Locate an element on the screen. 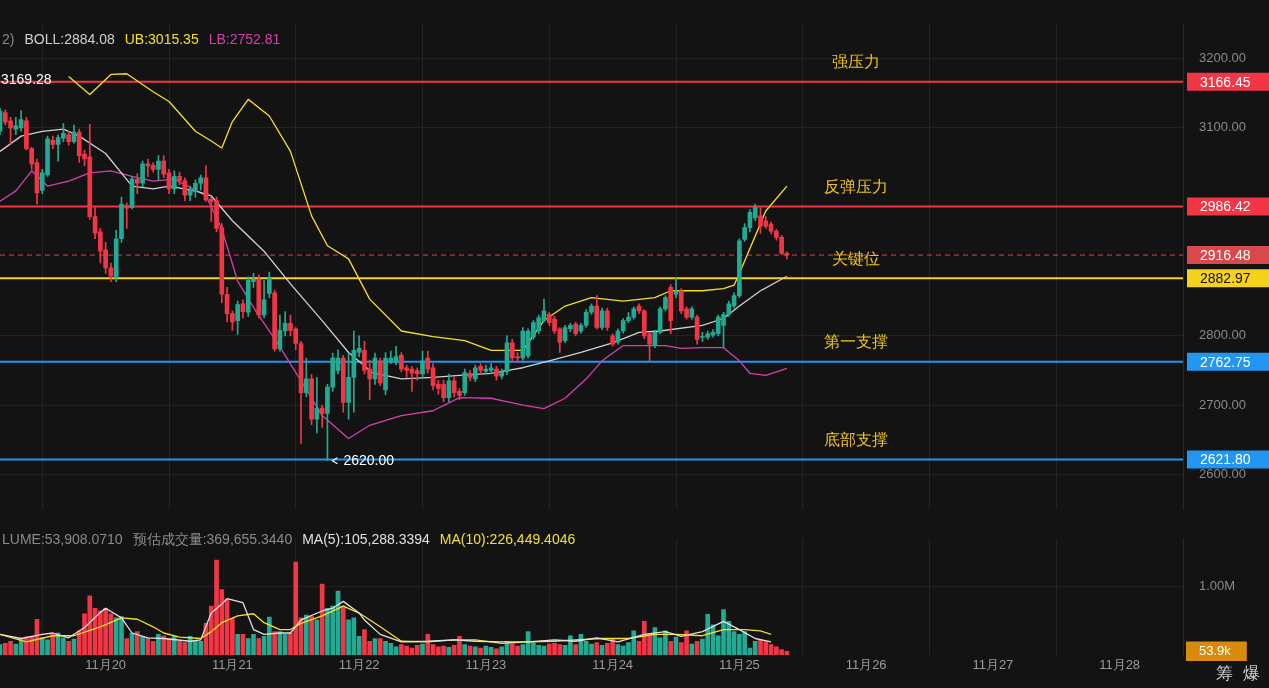 The width and height of the screenshot is (1269, 688). y-tick-label: 3200.00 is located at coordinates (1222, 58).